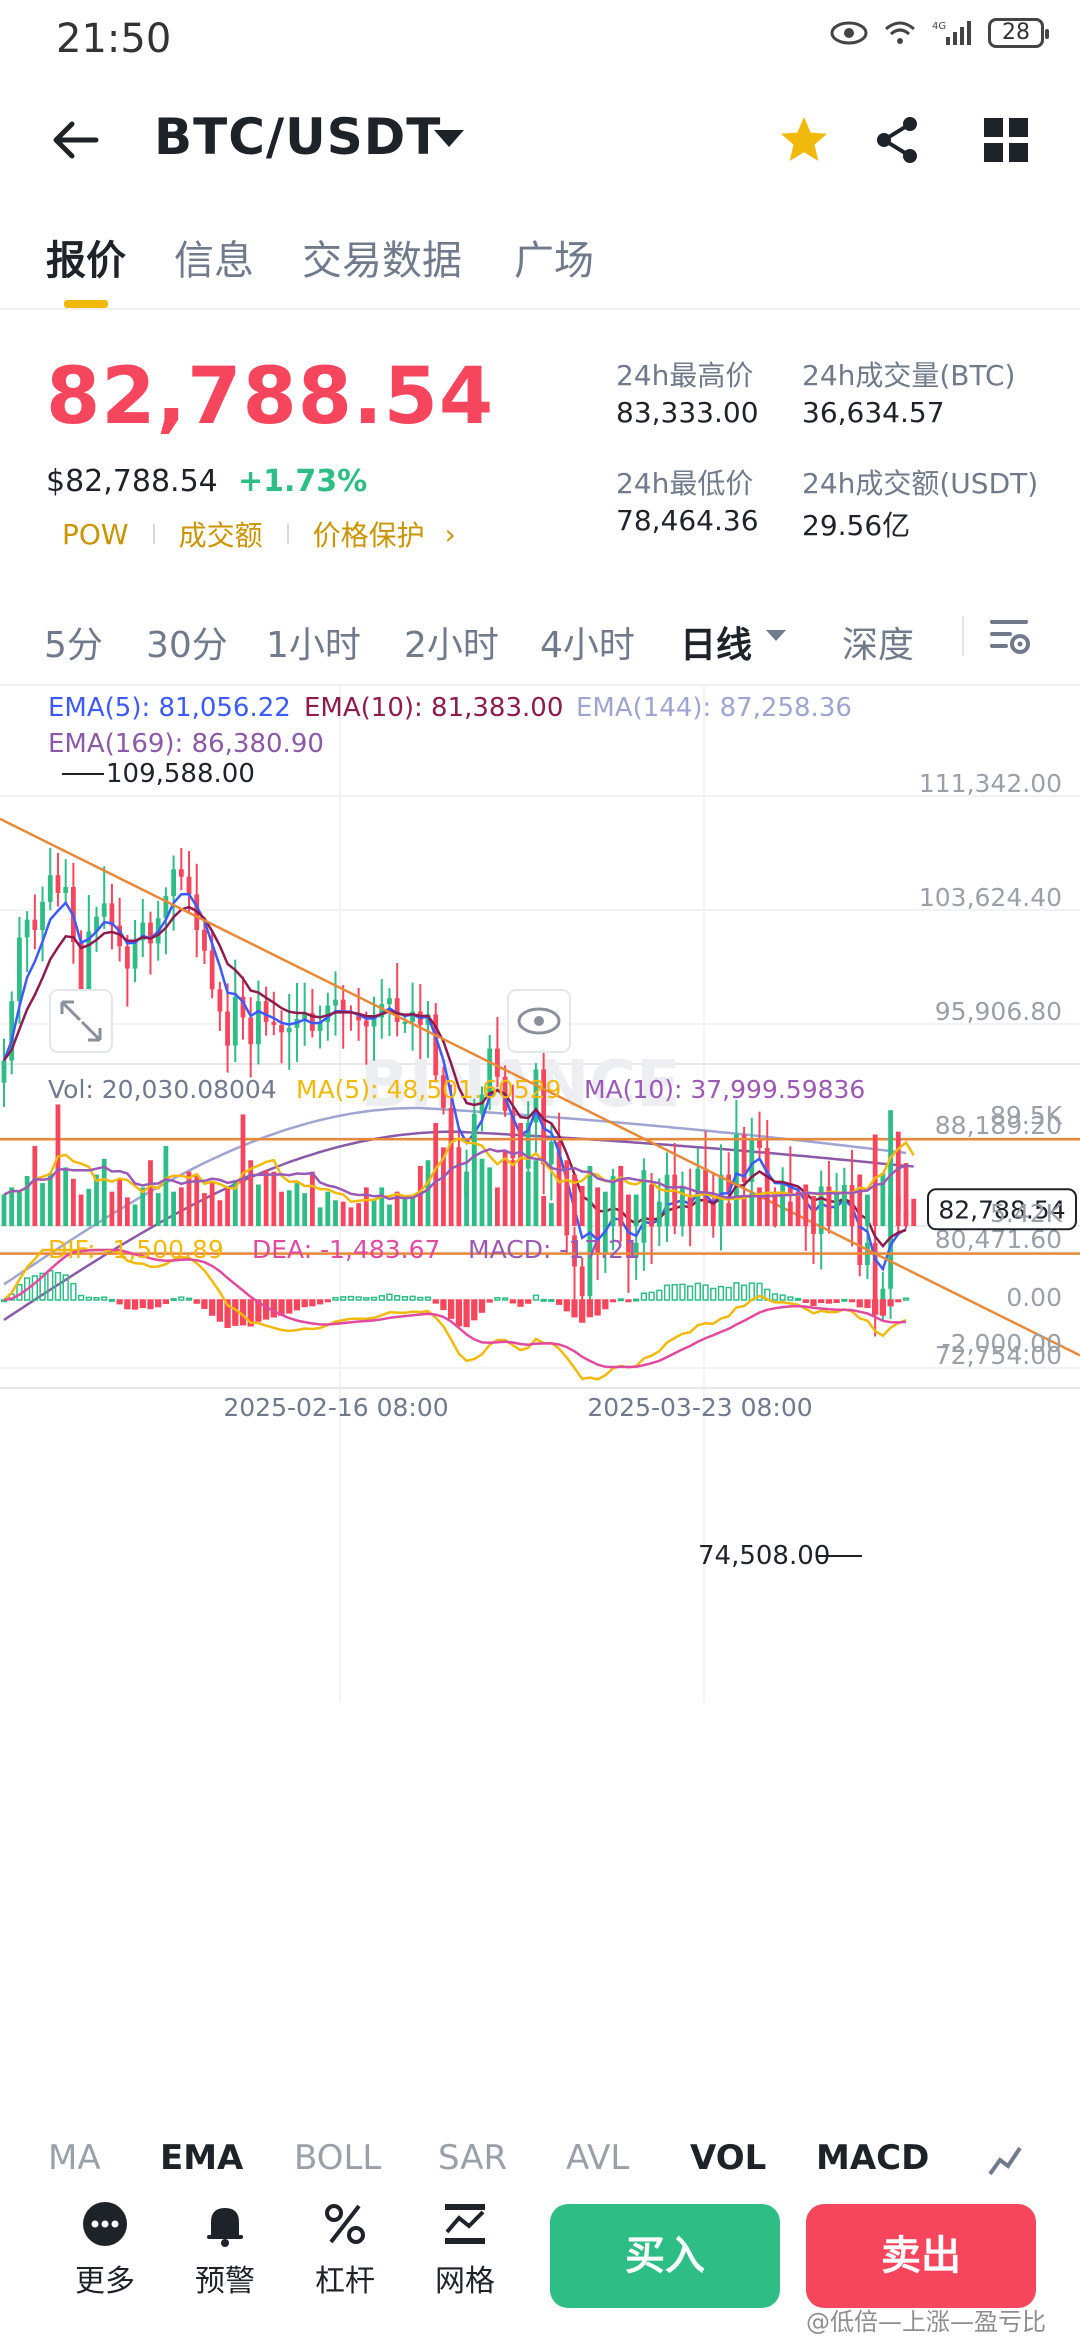 The width and height of the screenshot is (1080, 2340). What do you see at coordinates (1006, 2160) in the screenshot?
I see `indicator-settings-icon` at bounding box center [1006, 2160].